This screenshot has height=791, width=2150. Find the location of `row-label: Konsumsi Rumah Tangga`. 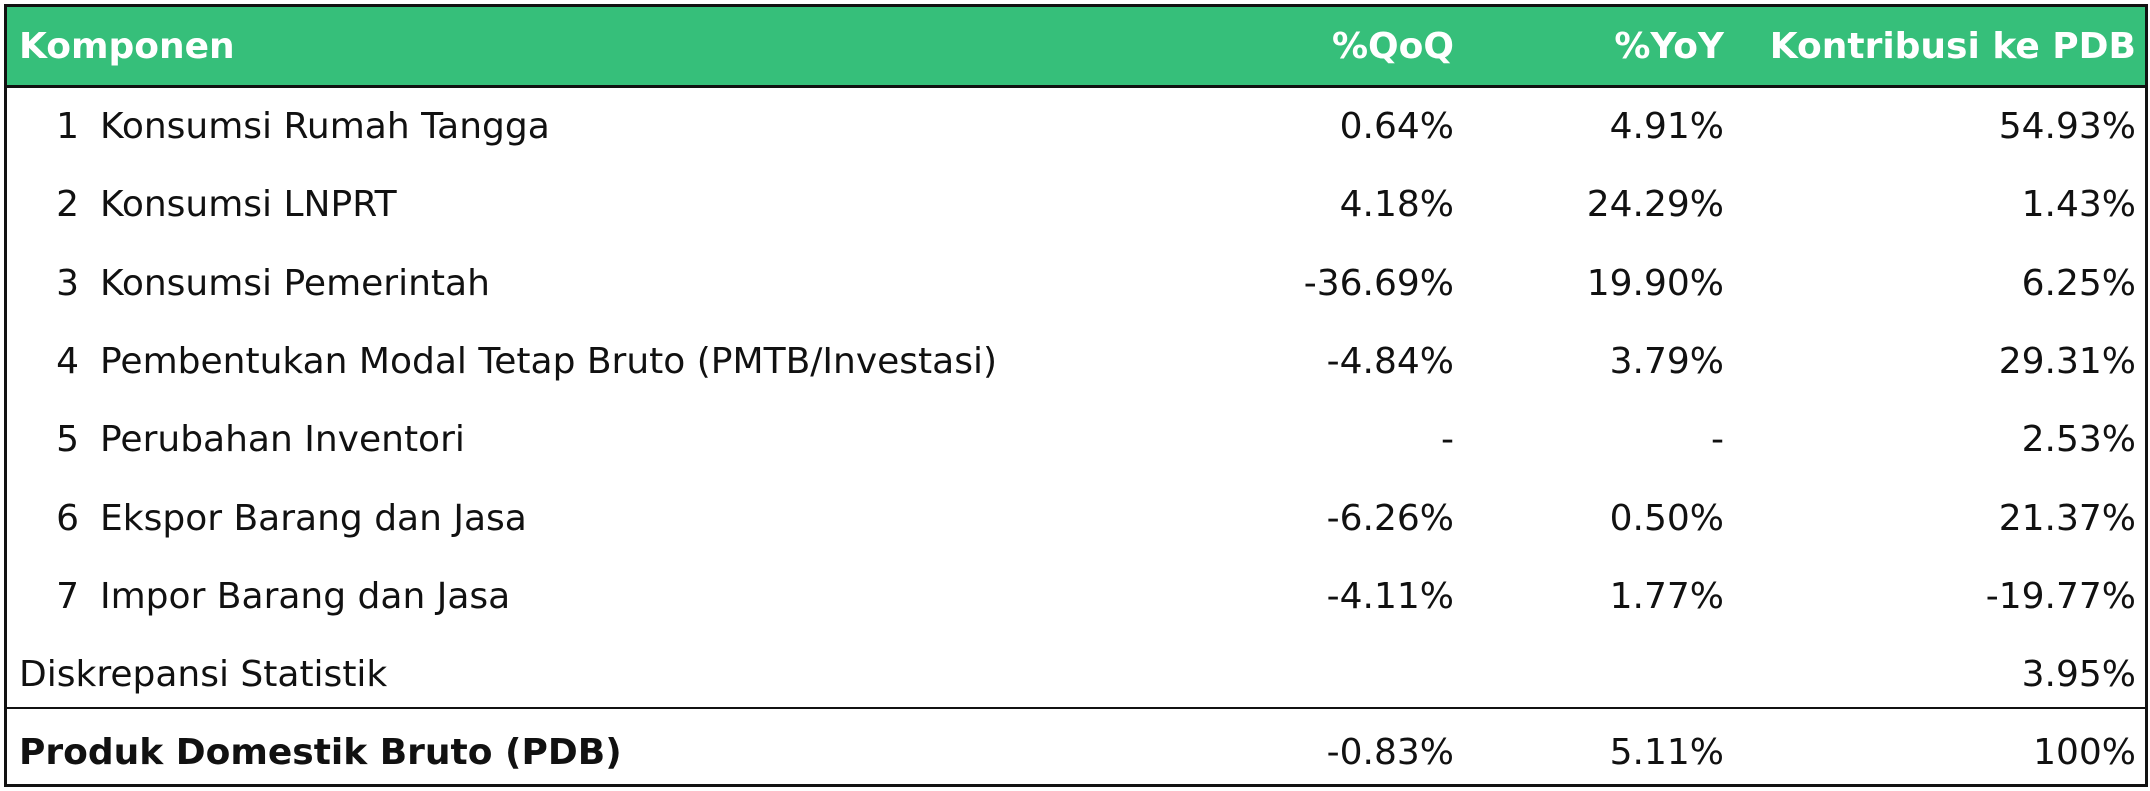

row-label: Konsumsi Rumah Tangga is located at coordinates (325, 126).